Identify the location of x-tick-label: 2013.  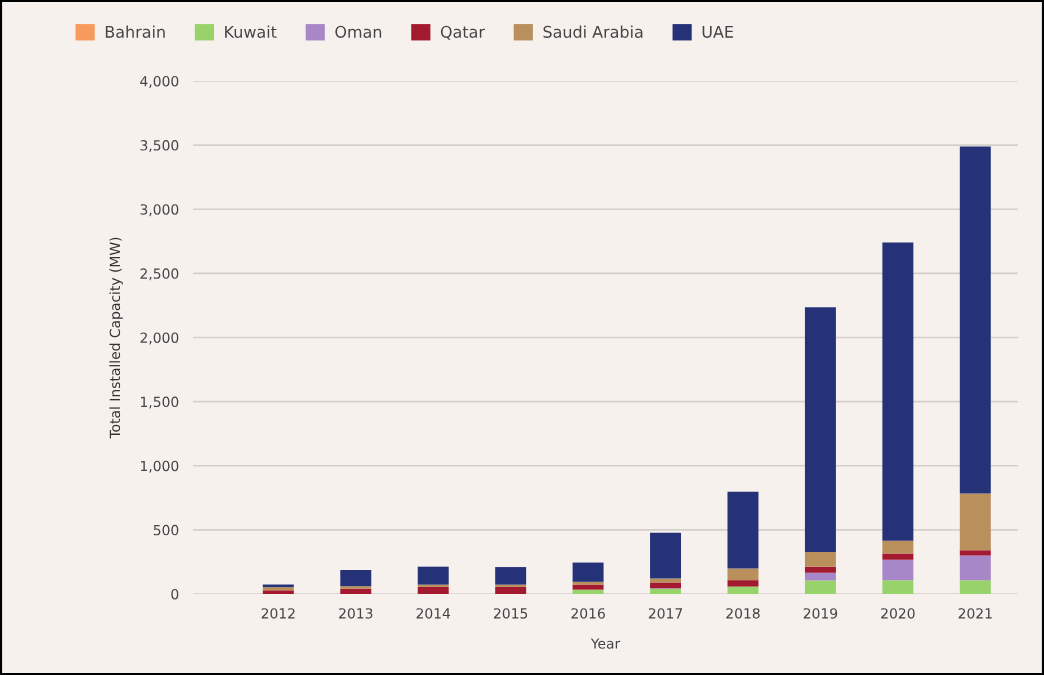
(356, 613).